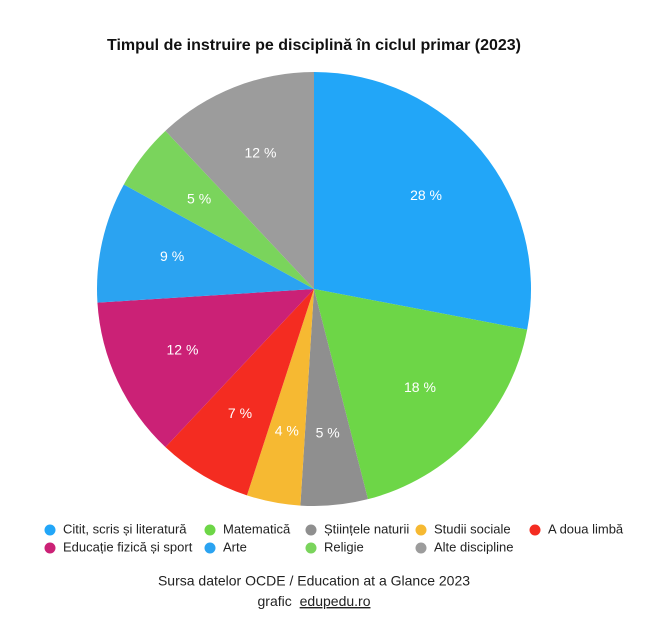 Image resolution: width=656 pixels, height=627 pixels. I want to click on legend-label: Religie, so click(344, 546).